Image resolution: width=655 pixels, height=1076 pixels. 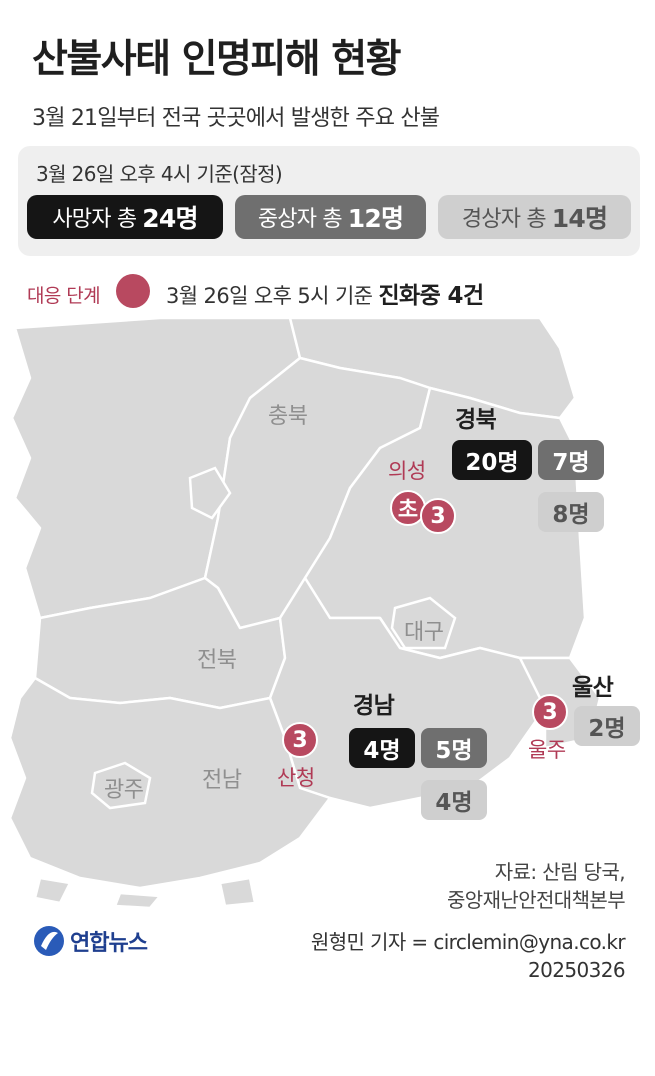 I want to click on publish-date: 20250326, so click(x=577, y=970).